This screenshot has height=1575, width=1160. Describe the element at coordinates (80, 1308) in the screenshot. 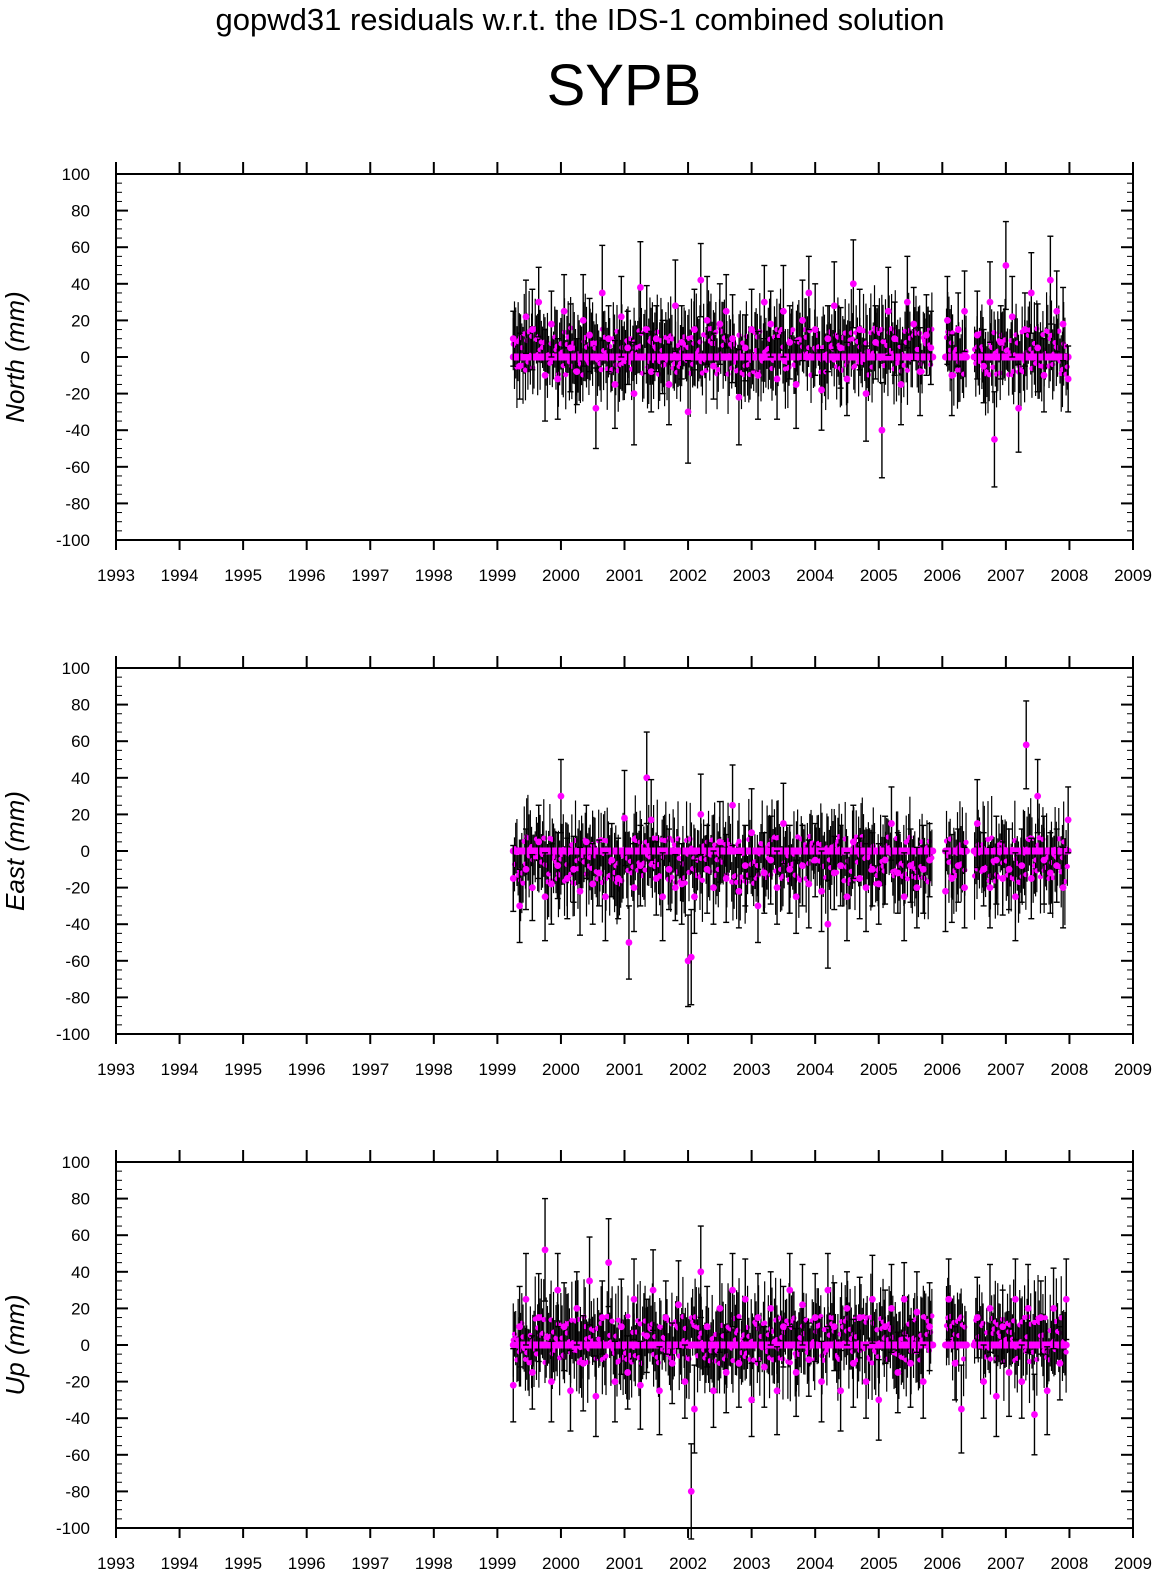

I see `y-tick-label: 20` at that location.